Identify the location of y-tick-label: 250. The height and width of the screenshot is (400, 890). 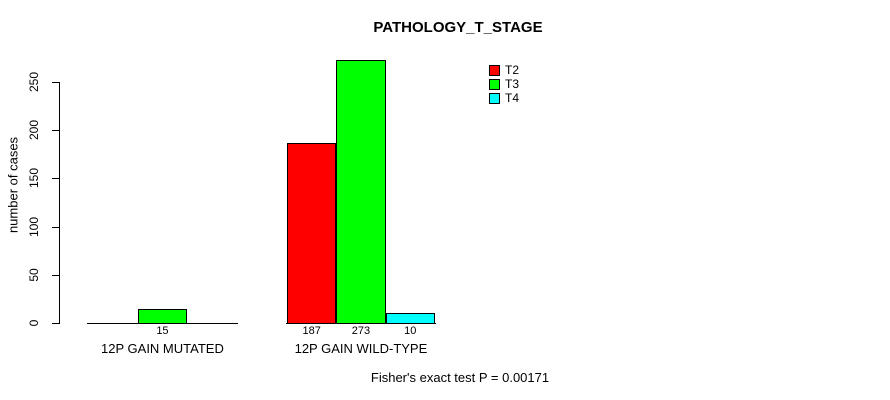
(34, 82).